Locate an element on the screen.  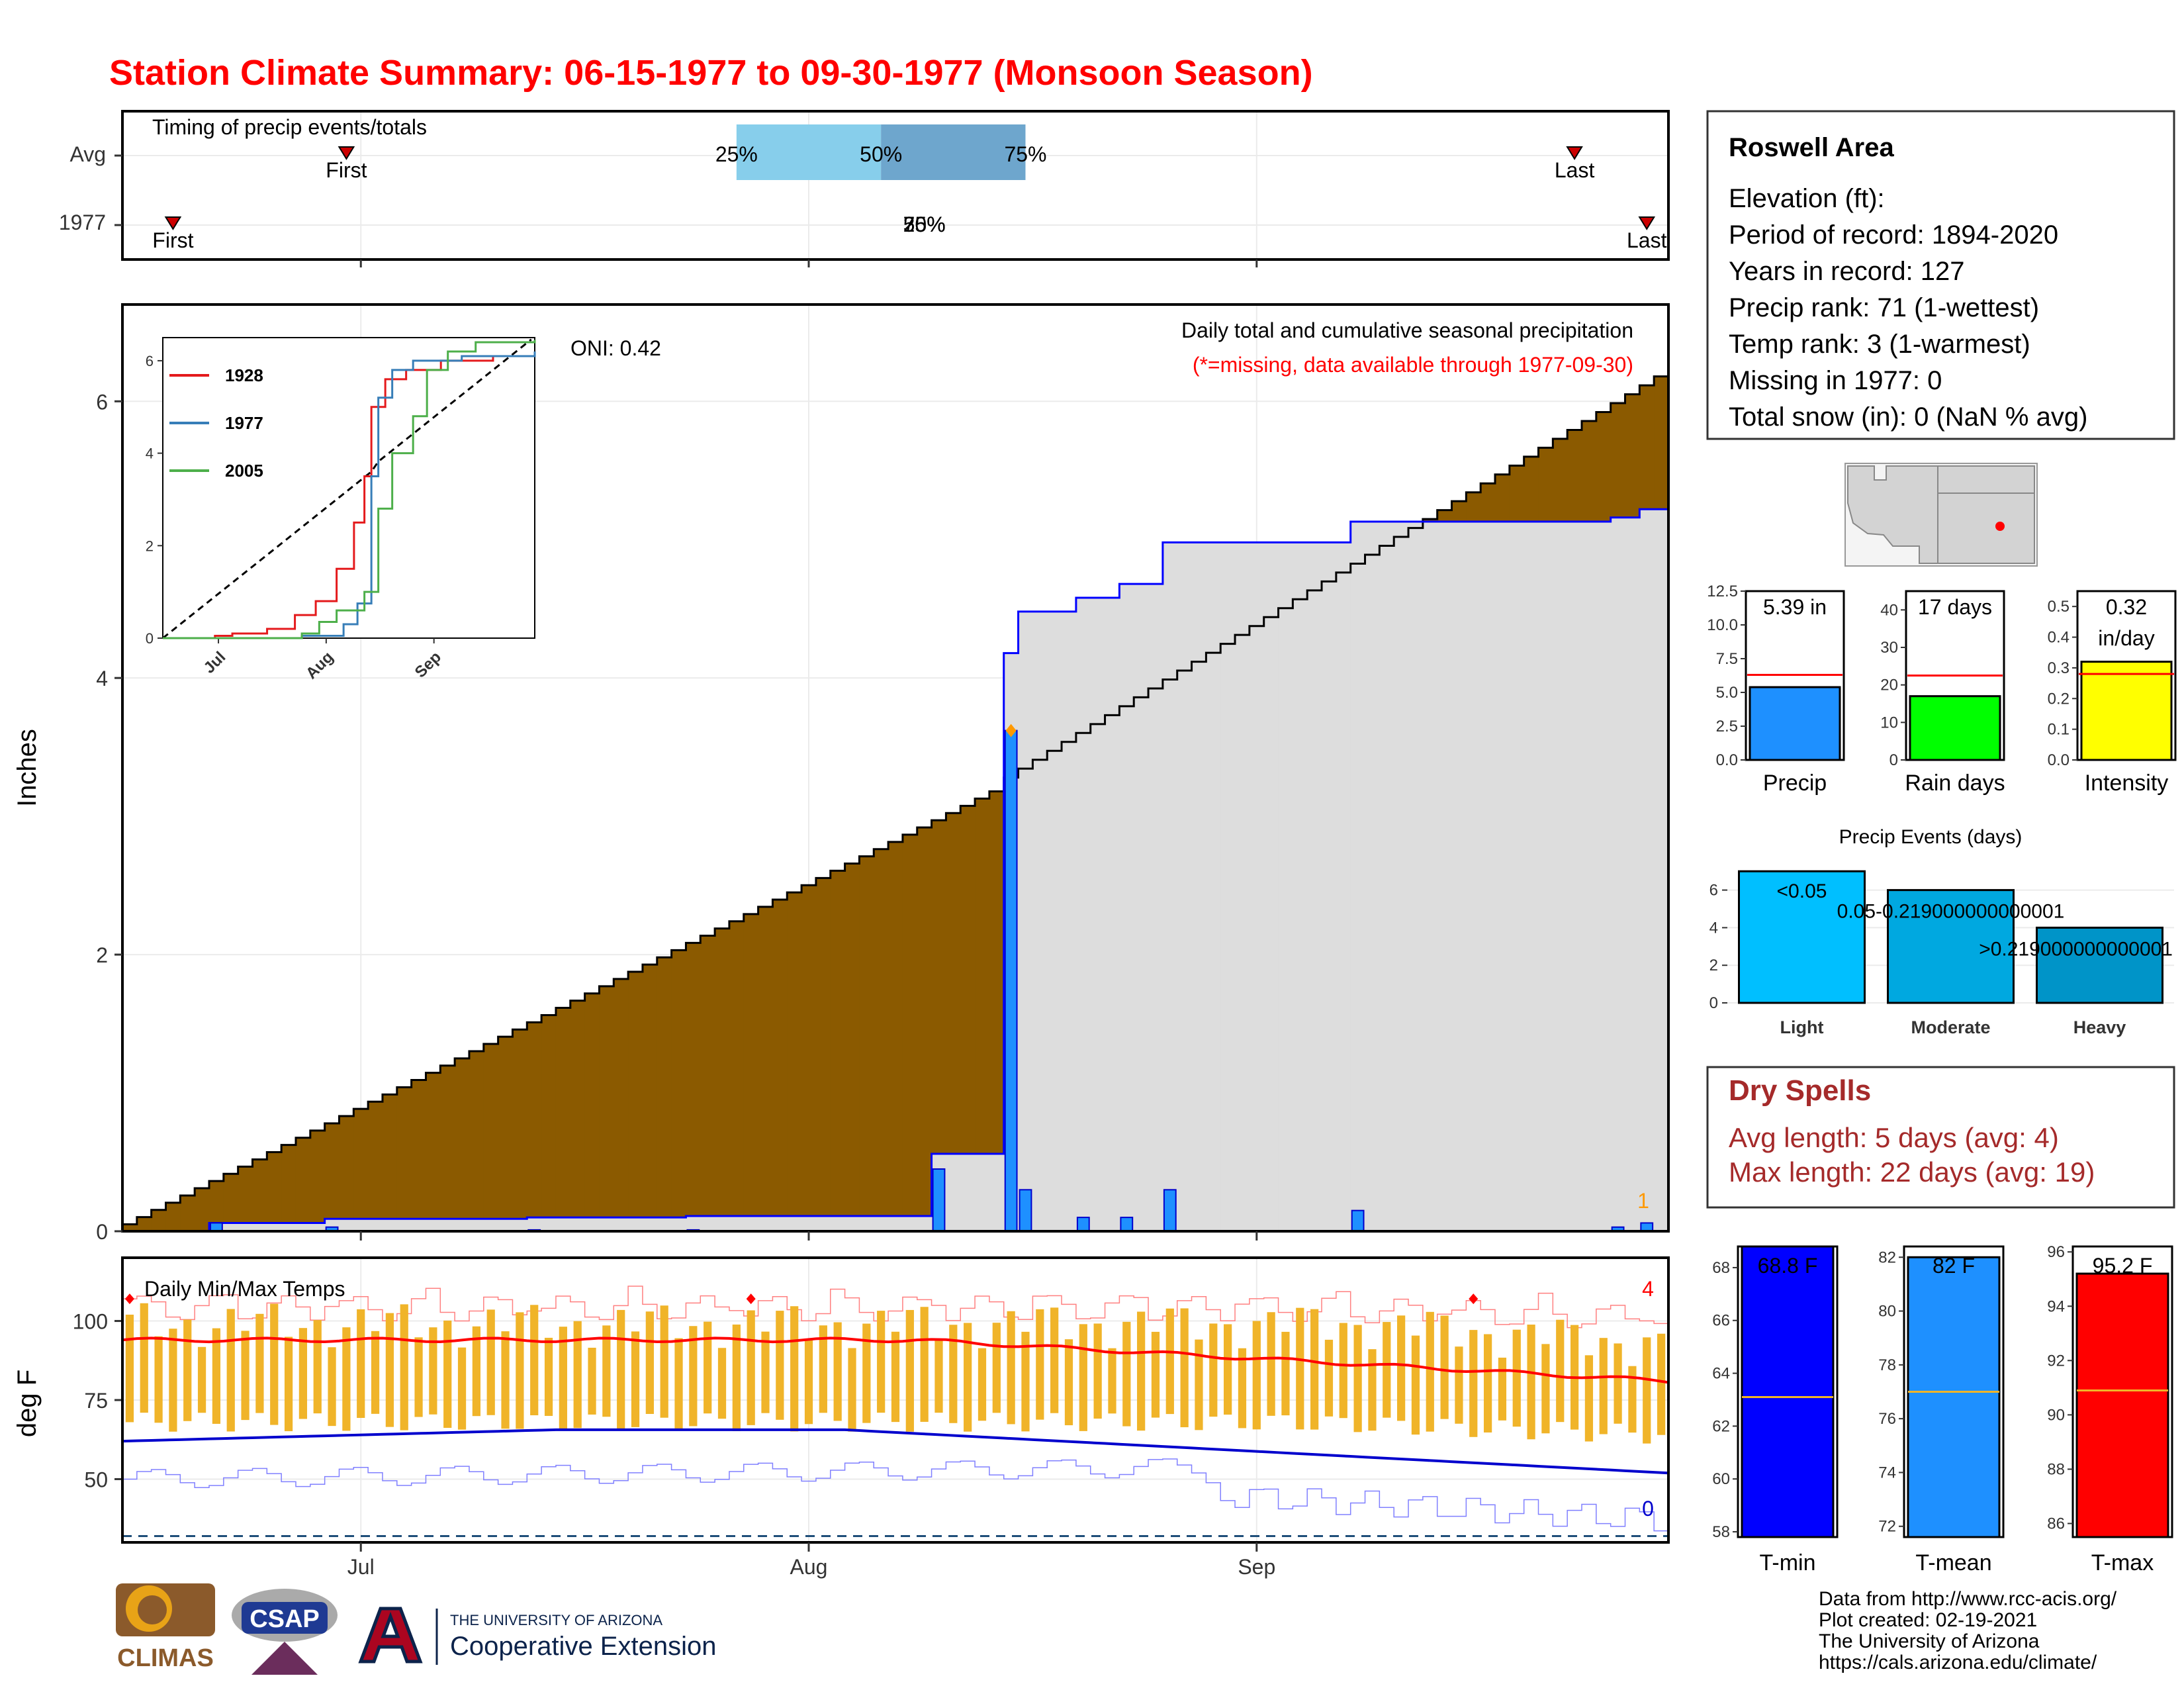
inset-y-tick-label: 6 is located at coordinates (150, 361).